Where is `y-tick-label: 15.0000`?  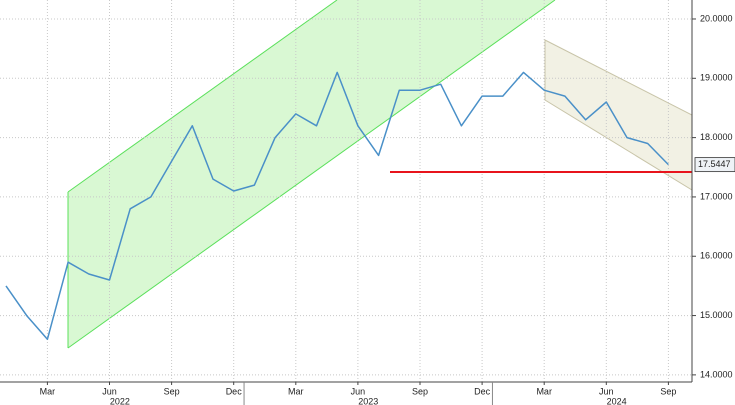
y-tick-label: 15.0000 is located at coordinates (716, 315).